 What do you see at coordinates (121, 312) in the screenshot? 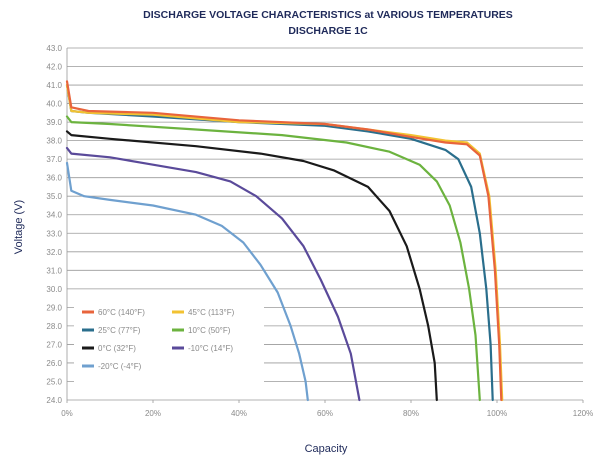
I see `legend-entry: 60°C (140°F)` at bounding box center [121, 312].